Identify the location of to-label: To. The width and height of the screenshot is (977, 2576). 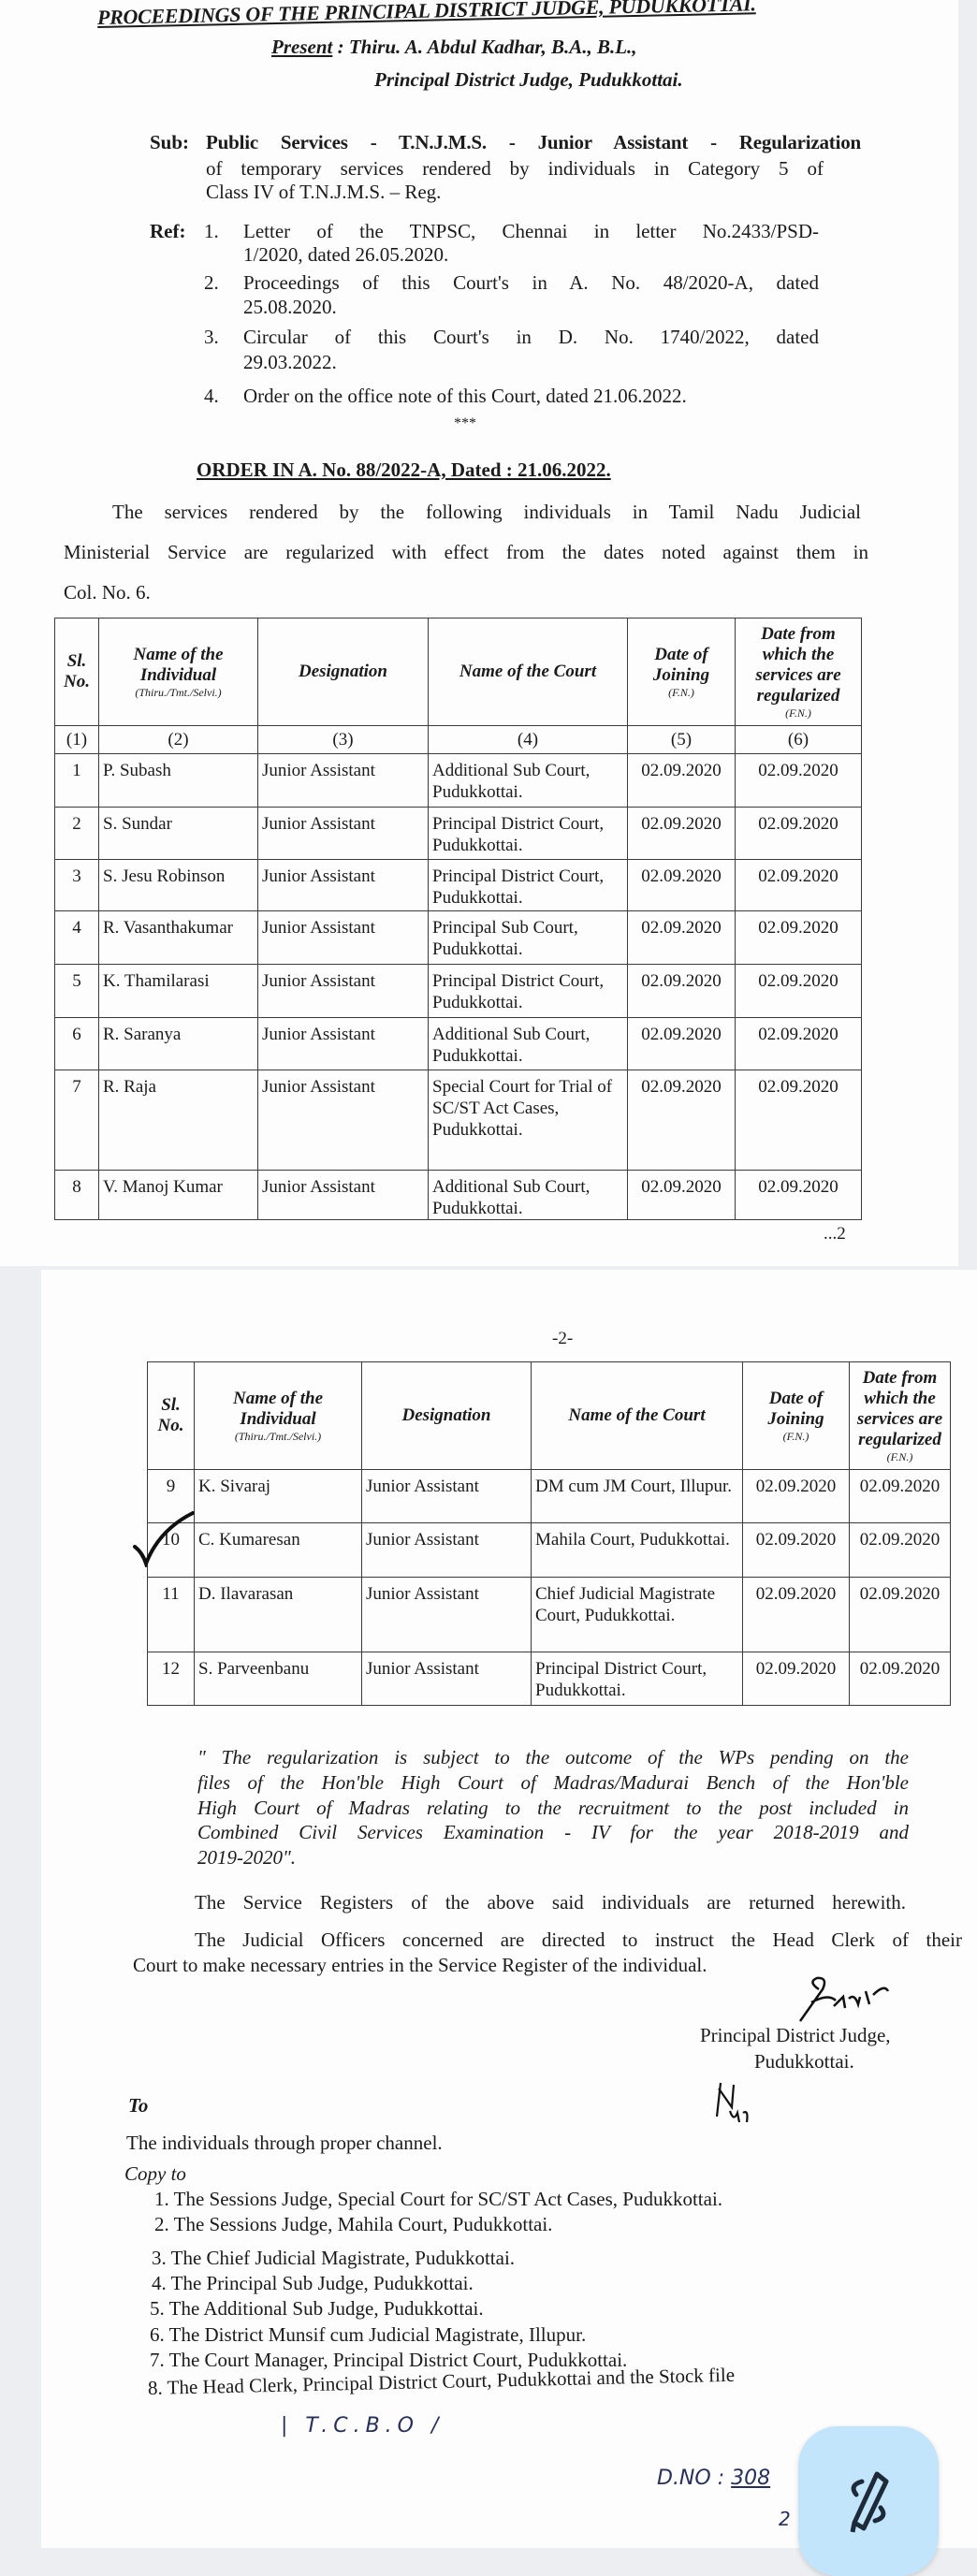
(139, 2105).